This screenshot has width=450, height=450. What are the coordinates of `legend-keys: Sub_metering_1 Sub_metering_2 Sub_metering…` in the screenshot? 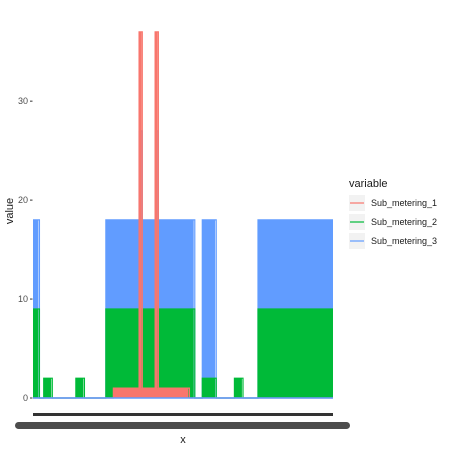 It's located at (393, 222).